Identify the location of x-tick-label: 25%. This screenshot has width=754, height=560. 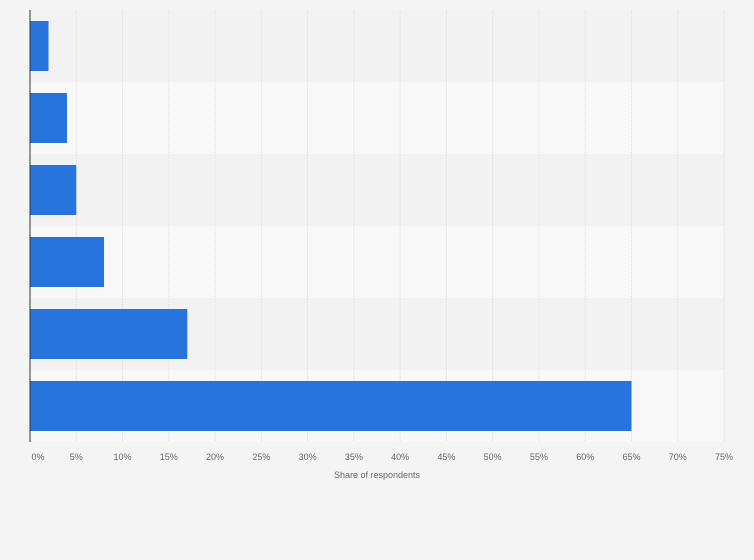
(261, 457).